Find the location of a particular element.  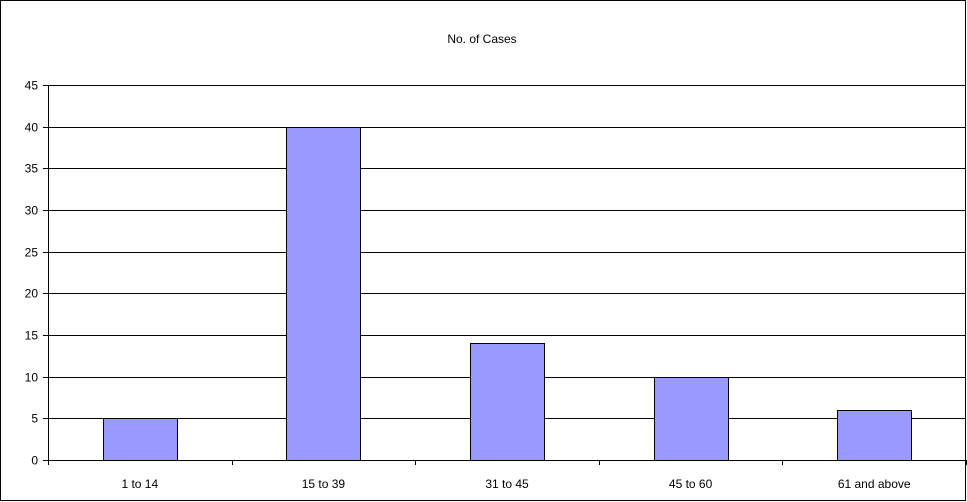

y-tick-label: 5 is located at coordinates (34, 419).